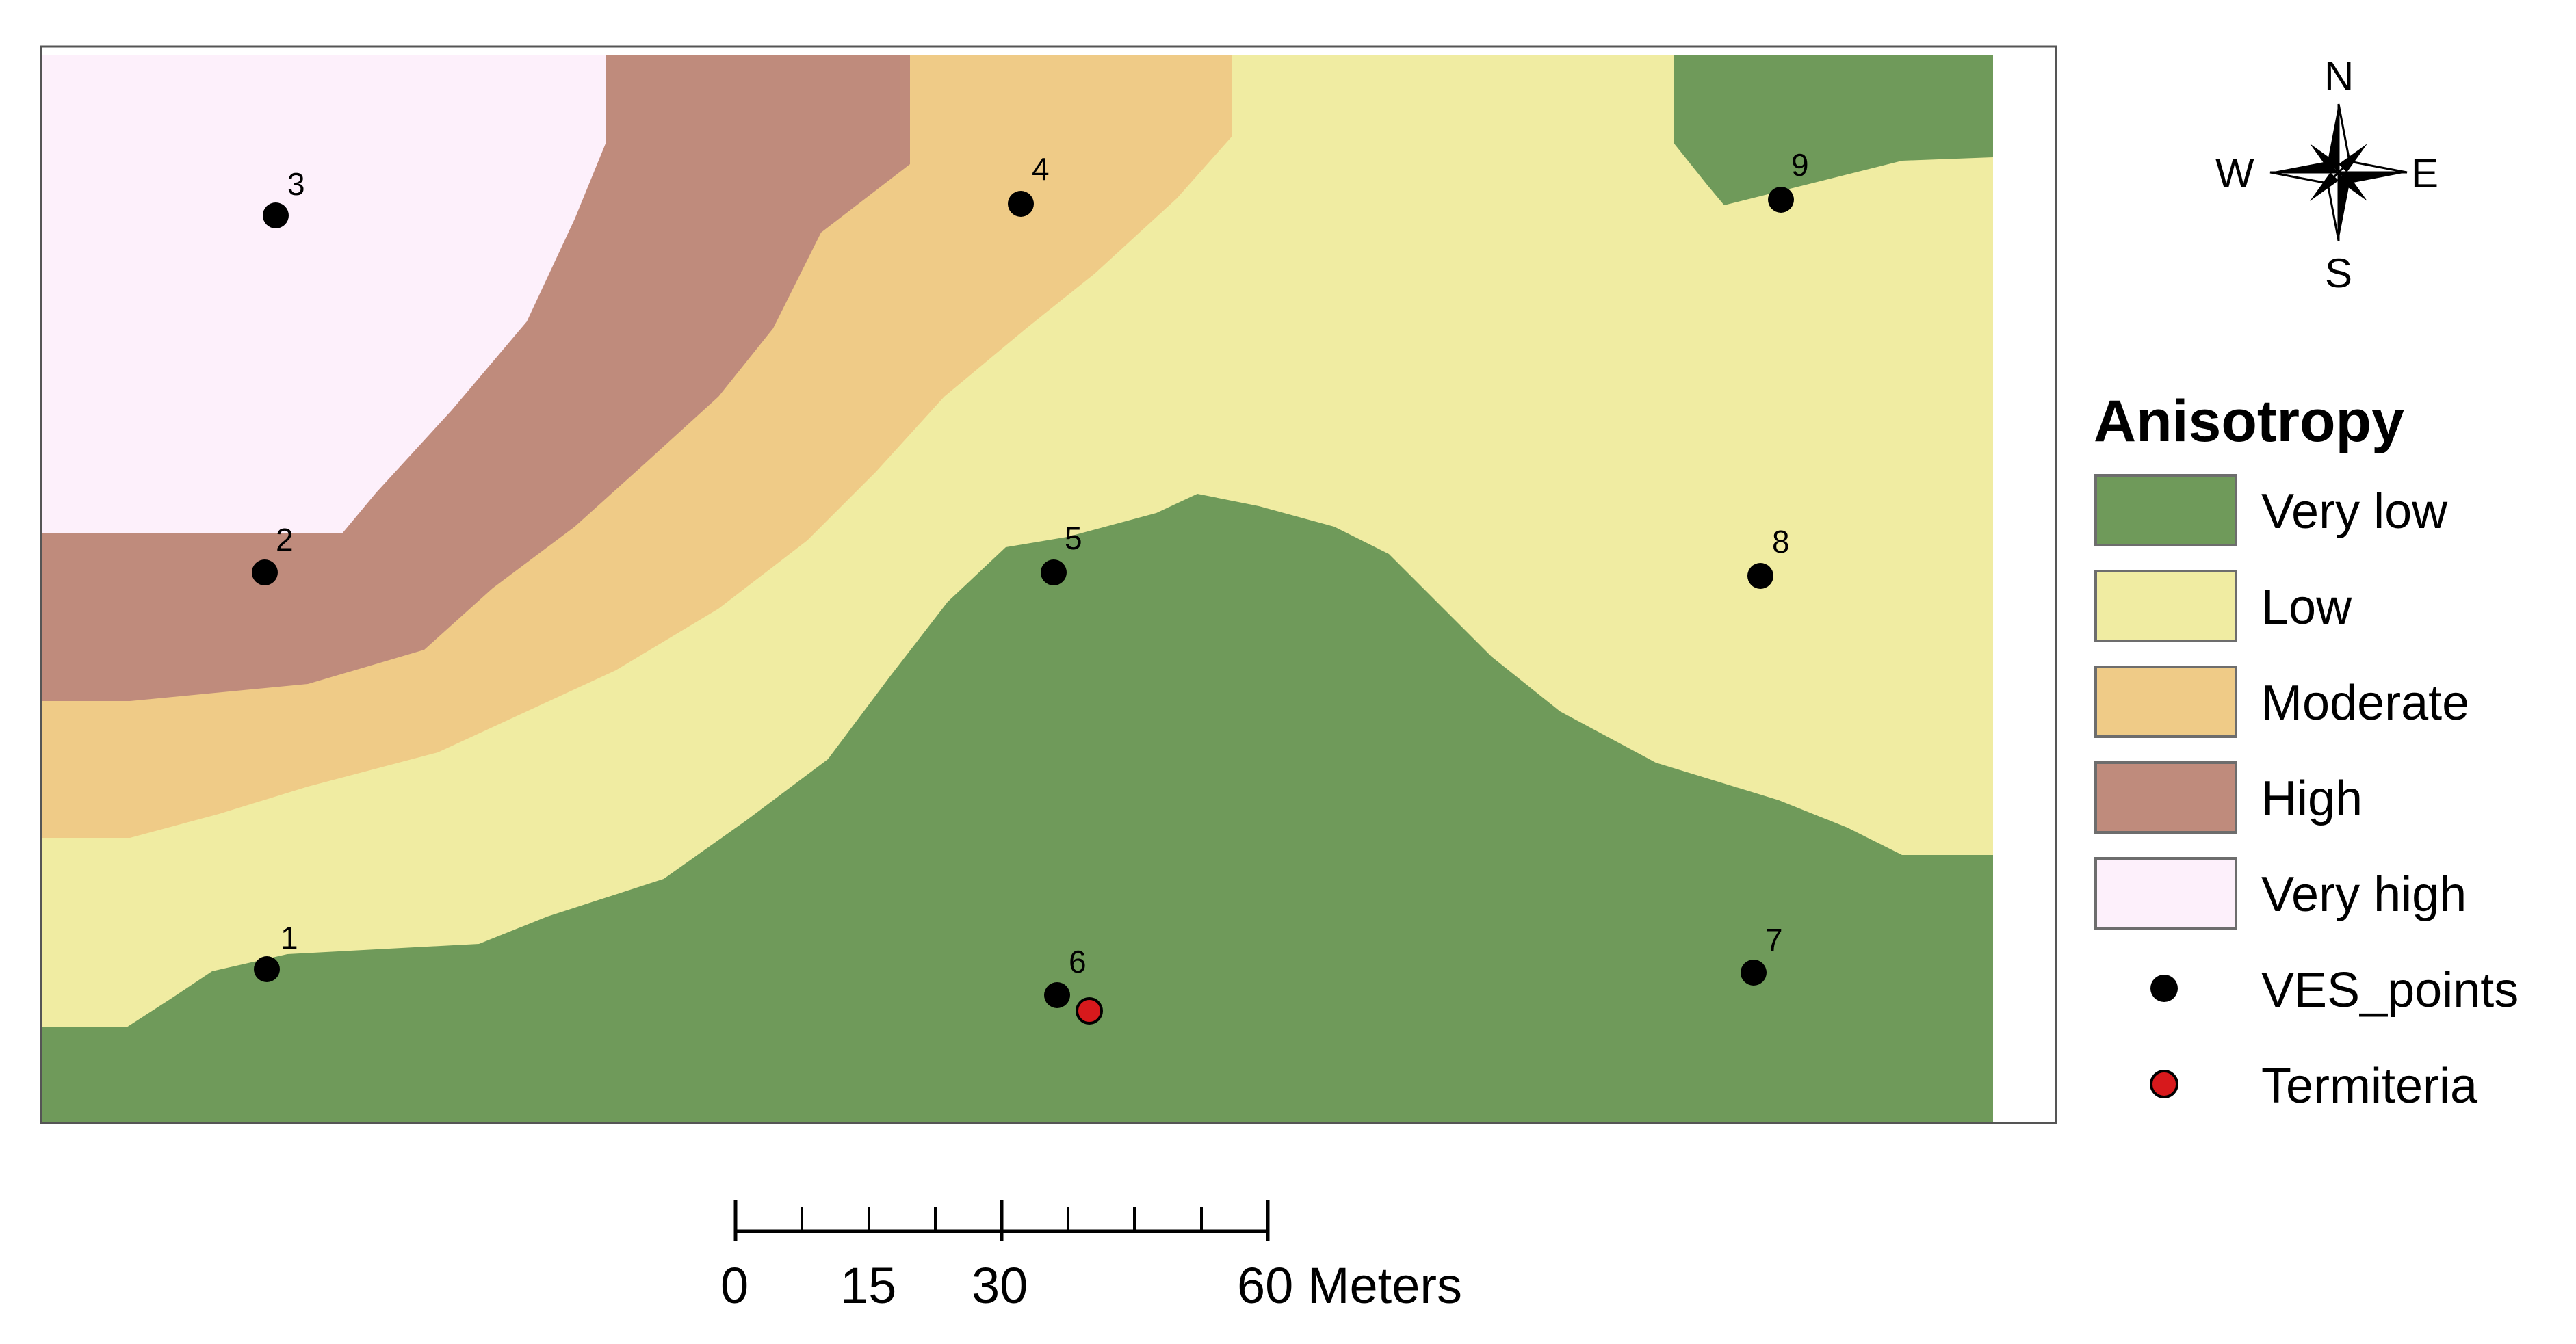 This screenshot has width=2576, height=1344. Describe the element at coordinates (2165, 797) in the screenshot. I see `legend-swatch-high` at that location.